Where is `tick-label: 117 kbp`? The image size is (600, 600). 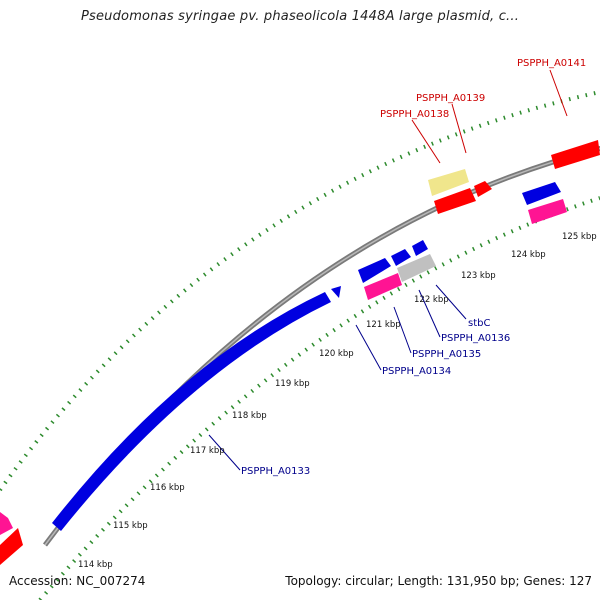 tick-label: 117 kbp is located at coordinates (207, 451).